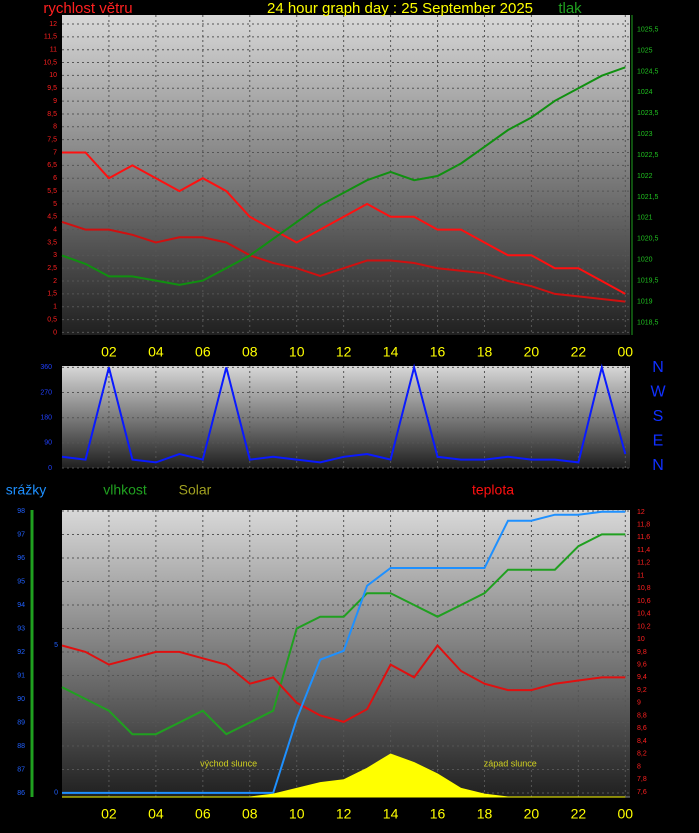 The width and height of the screenshot is (699, 833). Describe the element at coordinates (642, 792) in the screenshot. I see `y-tick-label: 7,6` at that location.